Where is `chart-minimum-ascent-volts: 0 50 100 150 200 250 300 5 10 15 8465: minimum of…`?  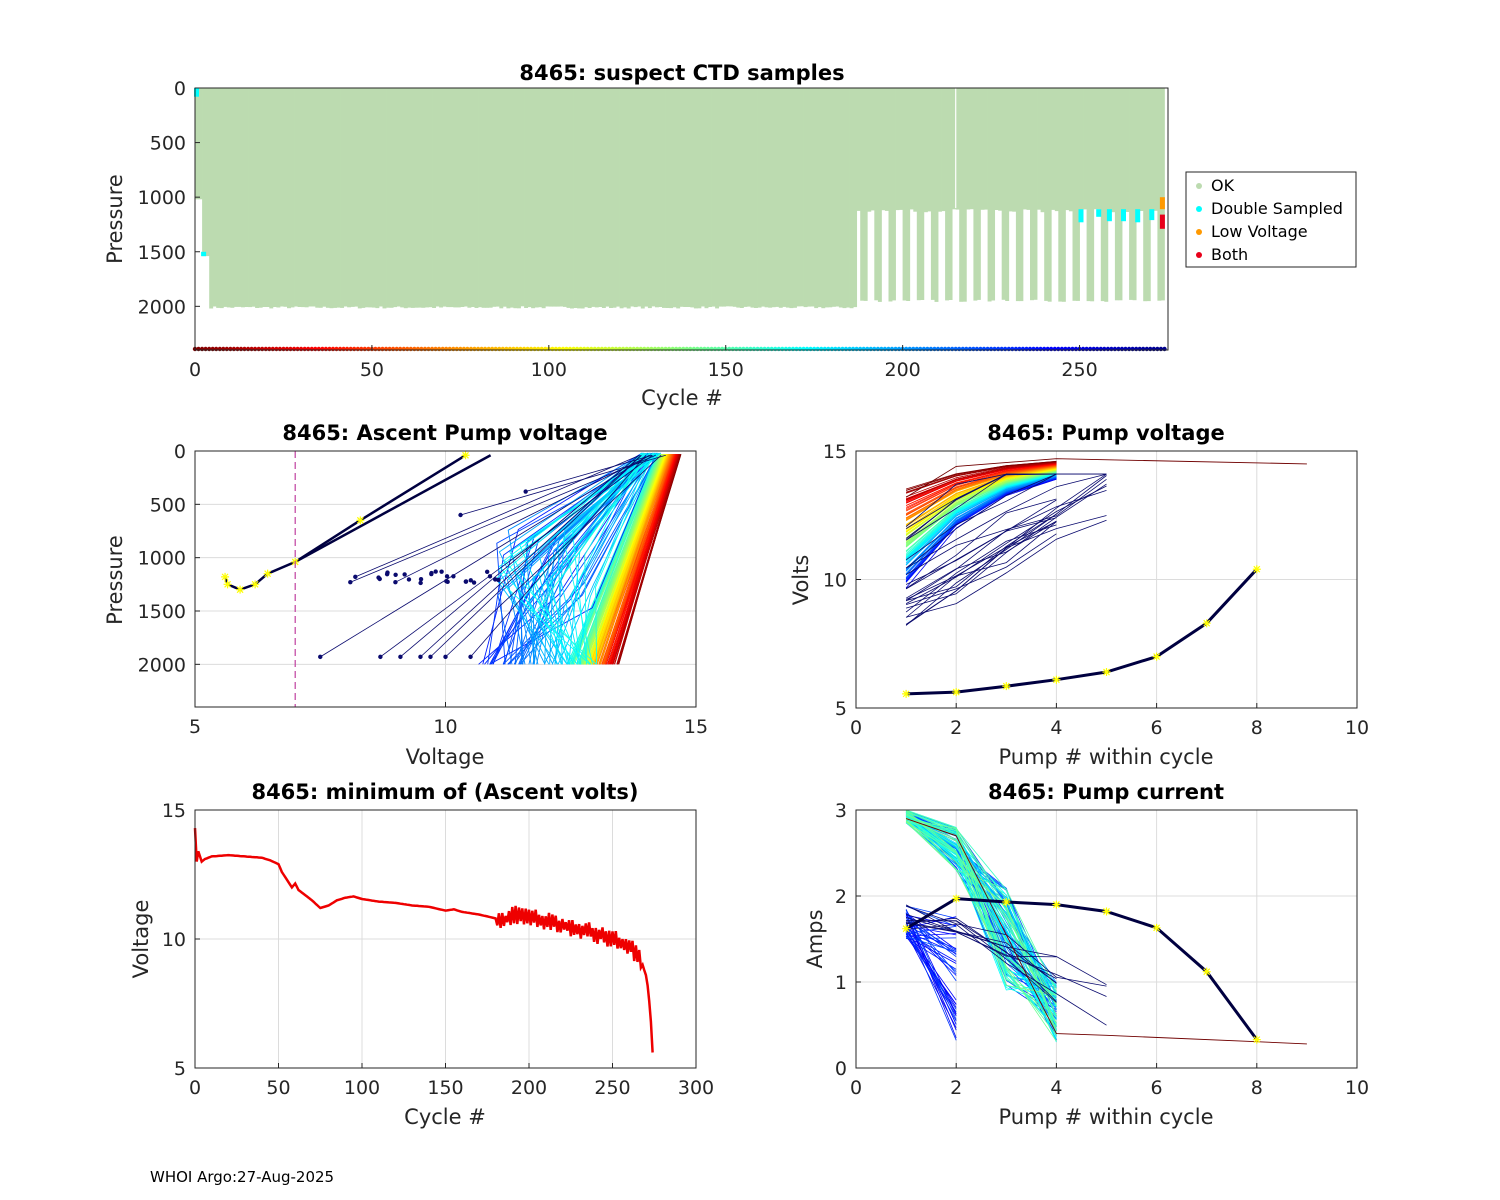 chart-minimum-ascent-volts: 0 50 100 150 200 250 300 5 10 15 8465: minimum of… is located at coordinates (421, 954).